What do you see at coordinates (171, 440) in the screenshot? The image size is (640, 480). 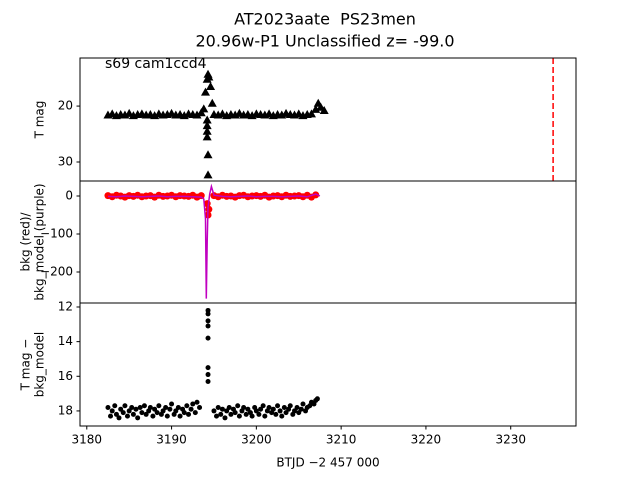 I see `x-tick-label: 3190` at bounding box center [171, 440].